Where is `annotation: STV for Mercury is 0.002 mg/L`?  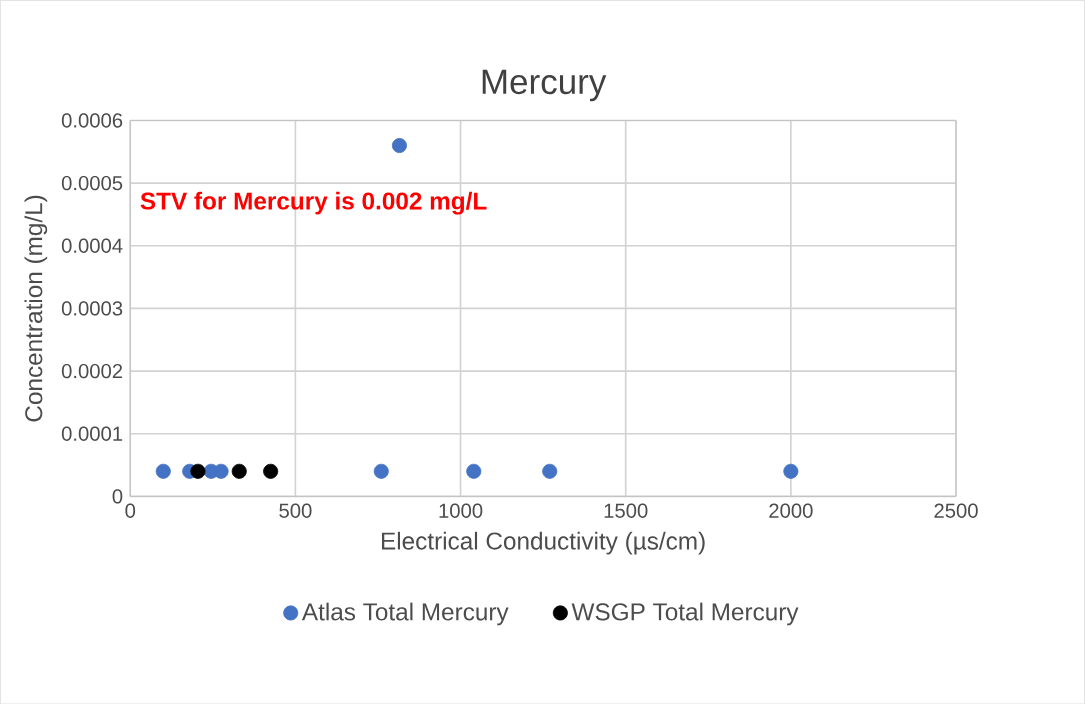
annotation: STV for Mercury is 0.002 mg/L is located at coordinates (313, 203).